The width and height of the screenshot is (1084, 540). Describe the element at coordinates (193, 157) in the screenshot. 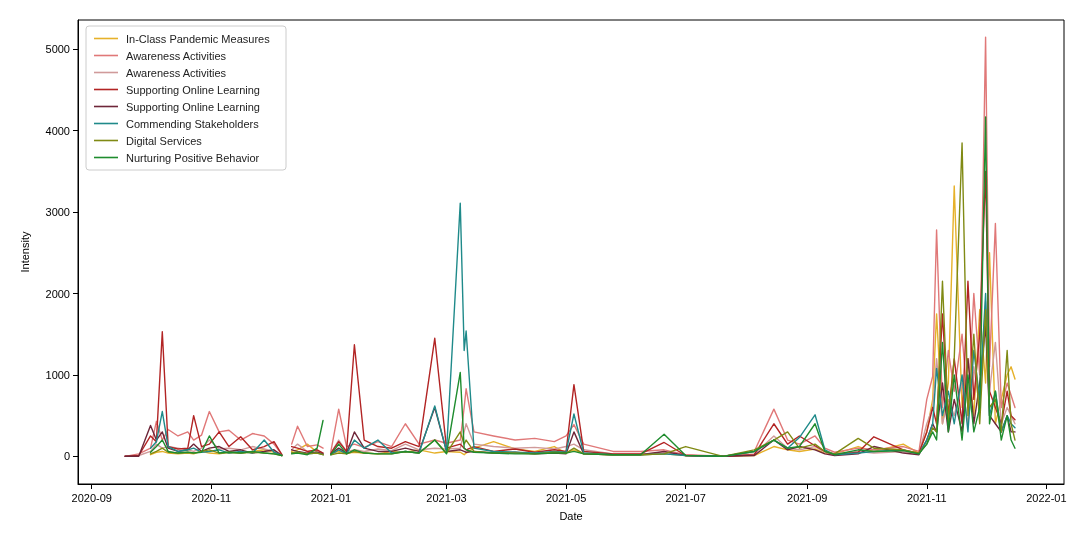

I see `legend-label: Nurturing Positive Behavior` at that location.